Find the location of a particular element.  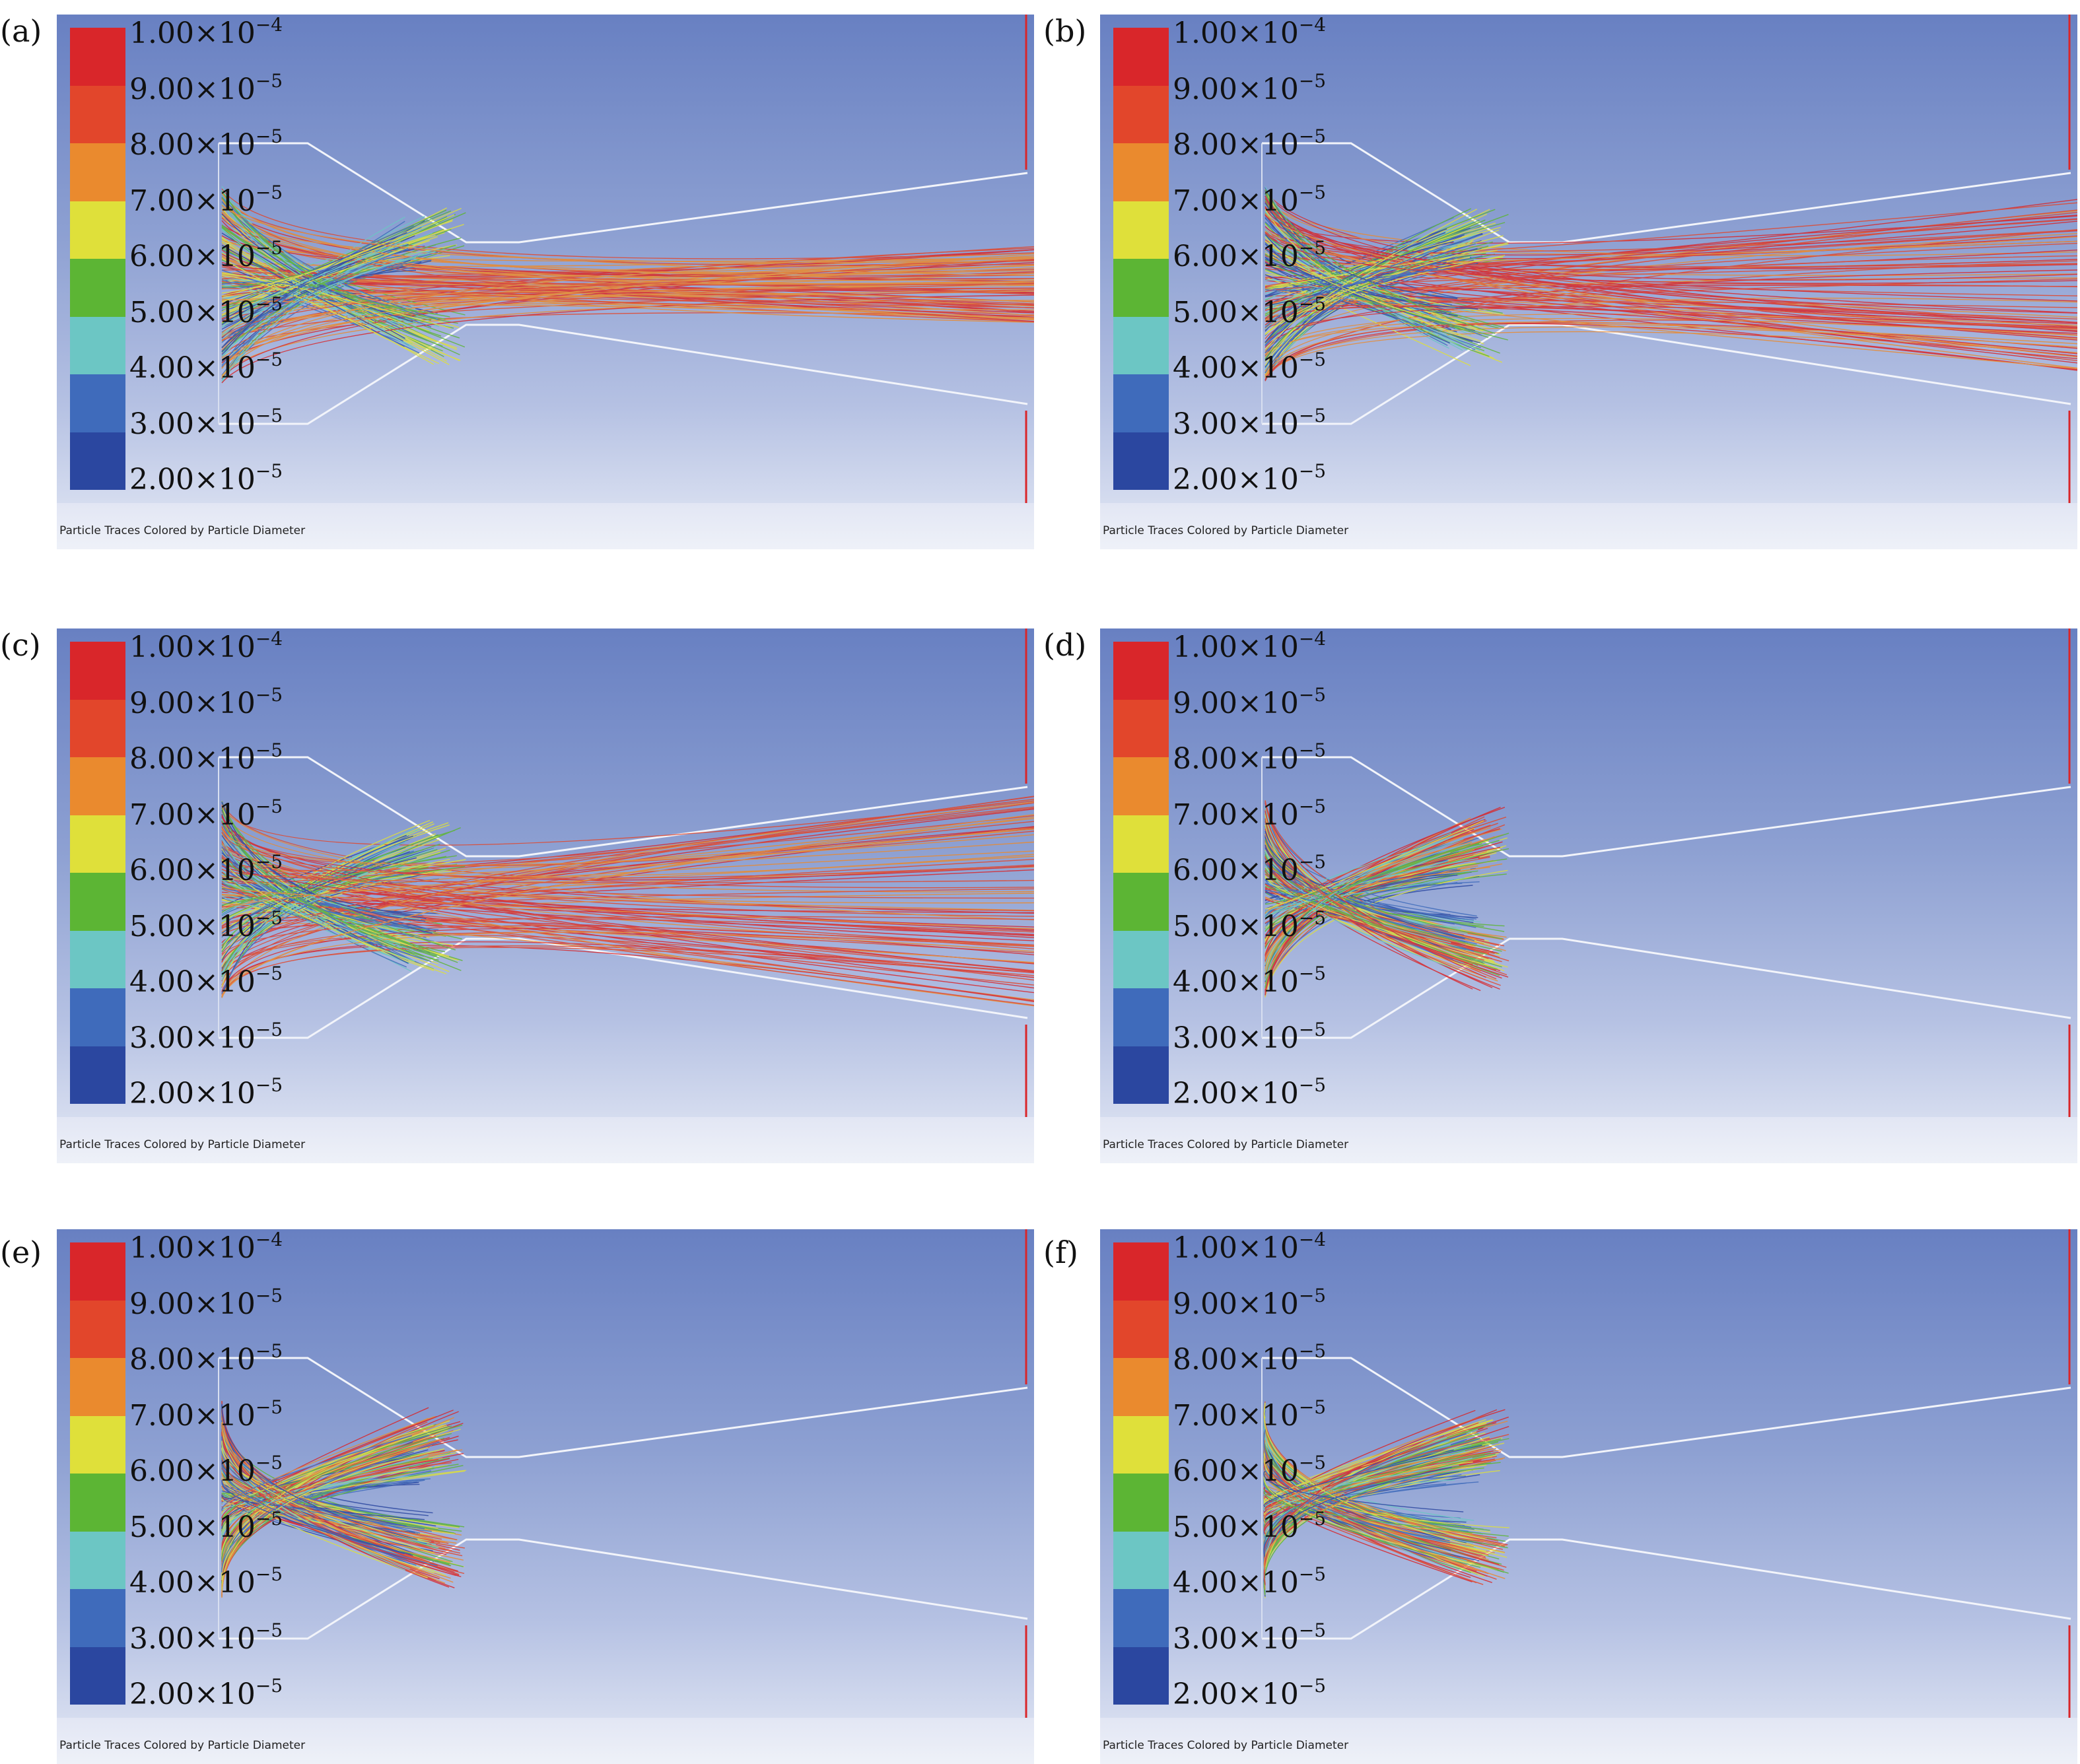

panel-label: (e) is located at coordinates (21, 1252).